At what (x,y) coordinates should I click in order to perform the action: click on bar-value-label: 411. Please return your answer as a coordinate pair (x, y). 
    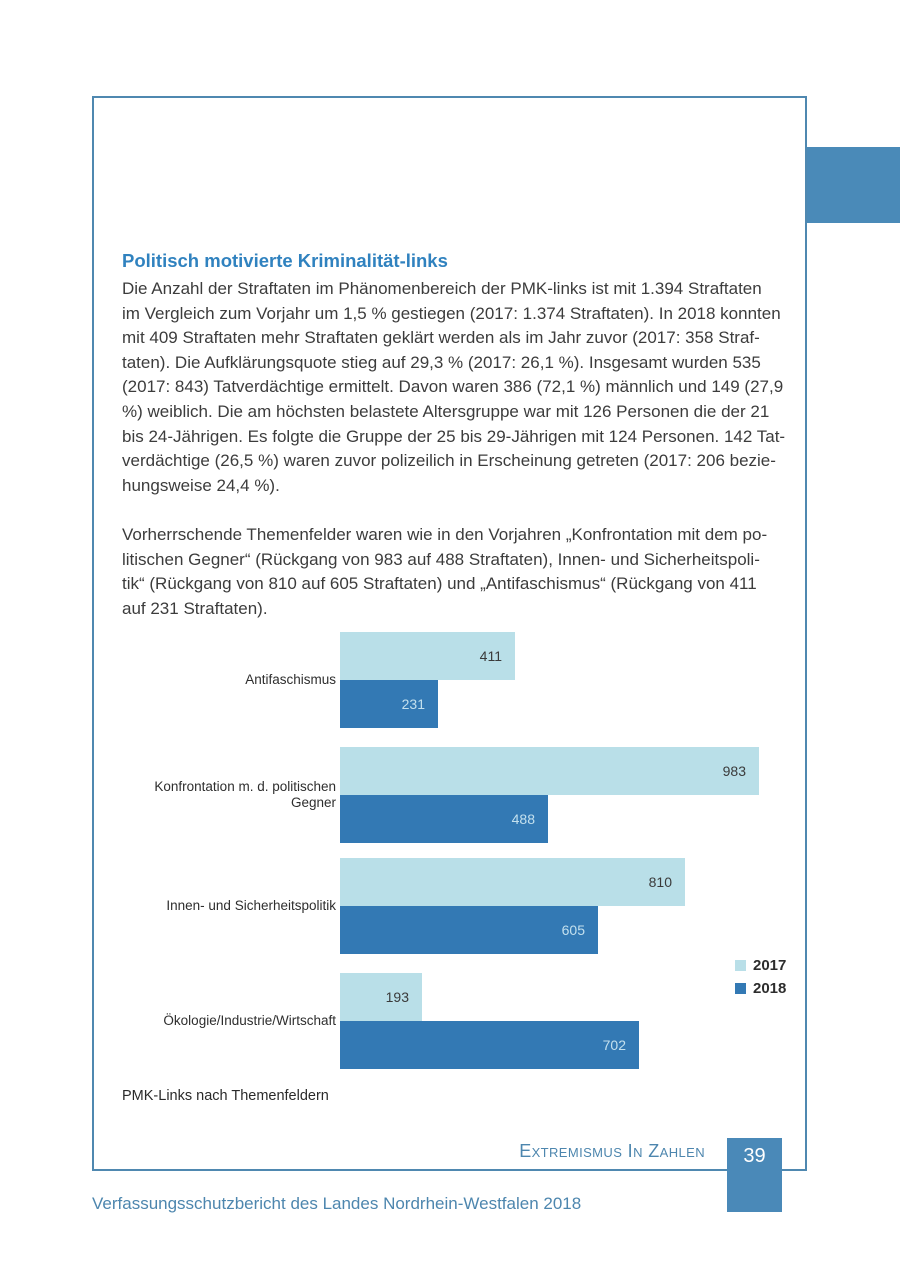
    Looking at the image, I should click on (490, 656).